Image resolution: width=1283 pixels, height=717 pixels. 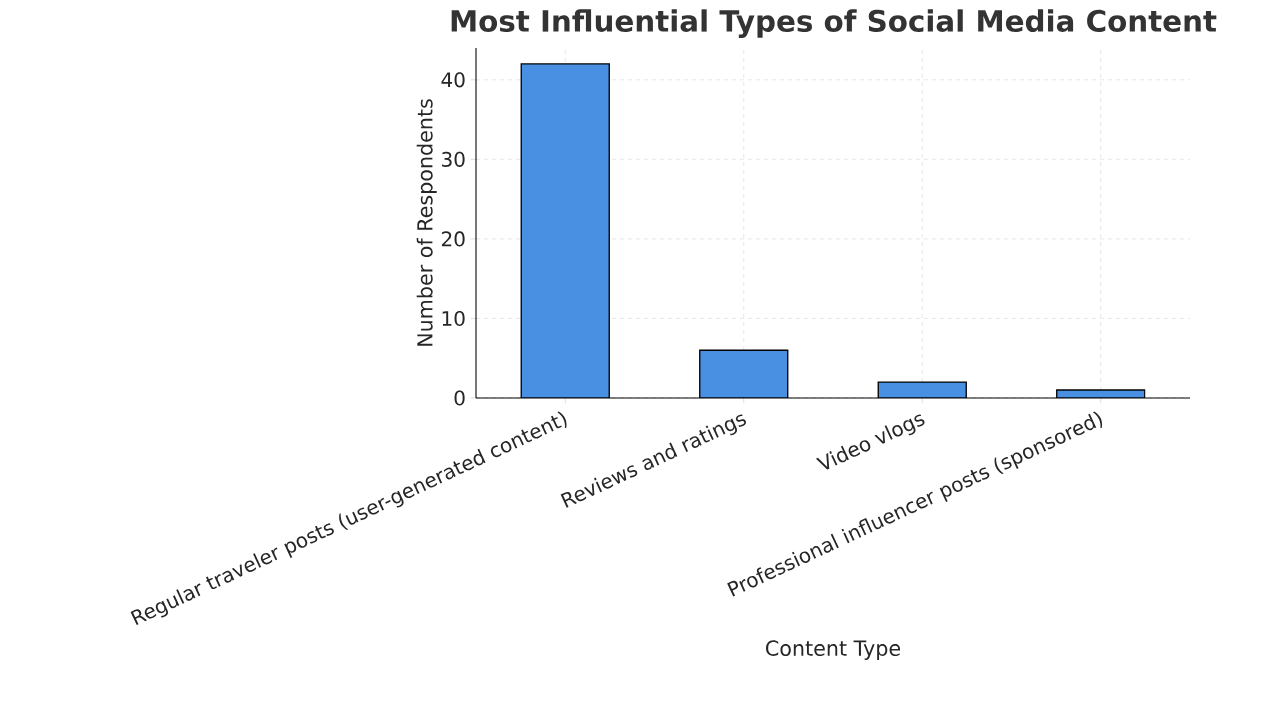 I want to click on y-tick-label: 40, so click(x=453, y=80).